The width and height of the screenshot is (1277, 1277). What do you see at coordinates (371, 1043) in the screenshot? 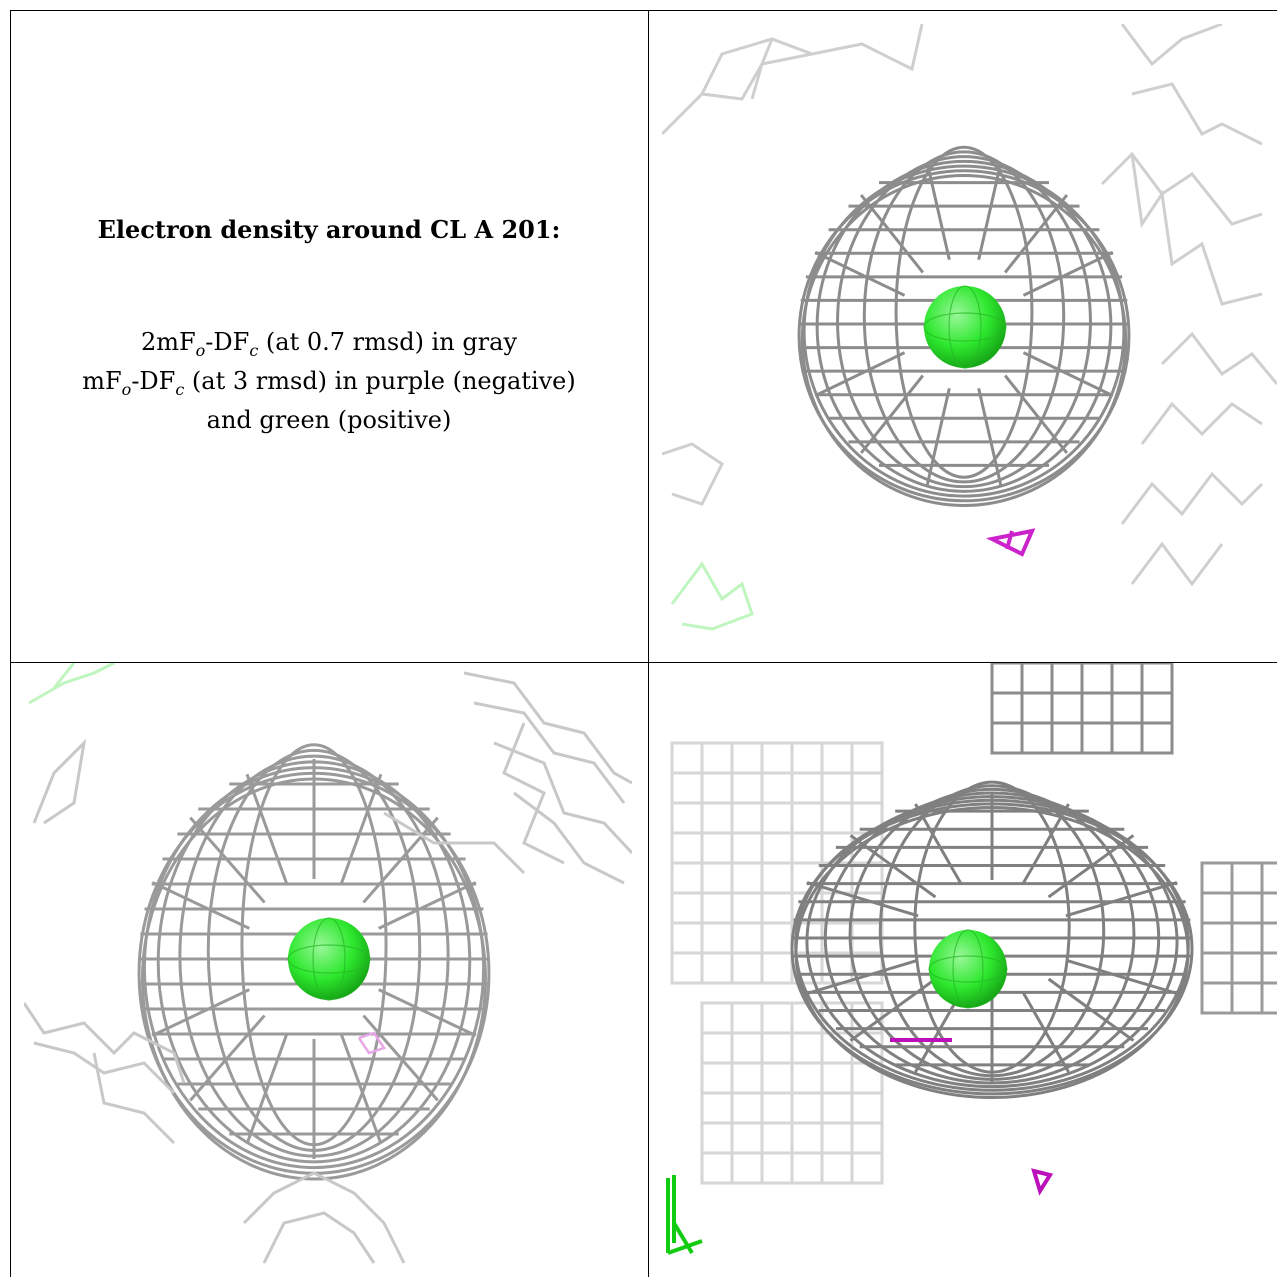
I see `negative-mesh-faint-bottom-left` at bounding box center [371, 1043].